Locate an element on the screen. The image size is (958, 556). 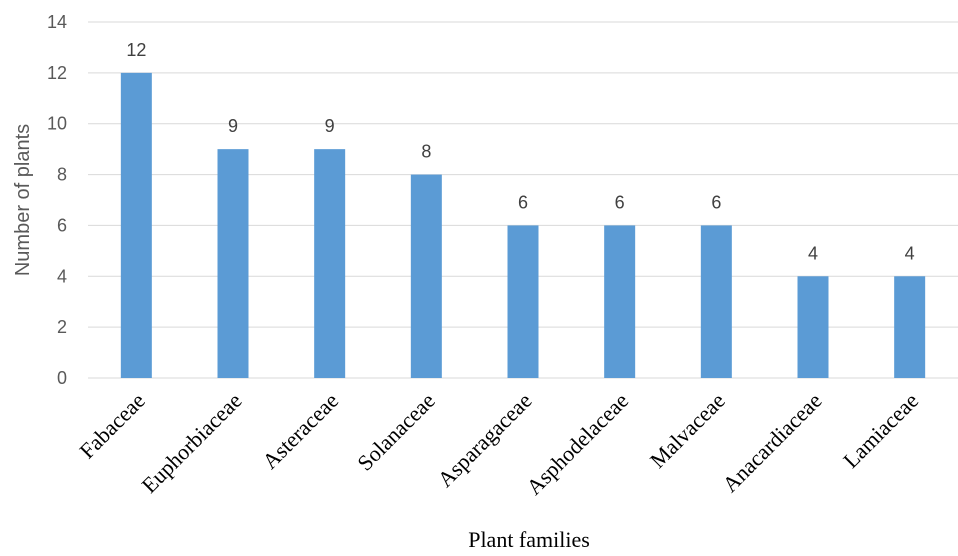
y-tick-labels: 0 2 4 6 8 10 12 14 is located at coordinates (57, 200).